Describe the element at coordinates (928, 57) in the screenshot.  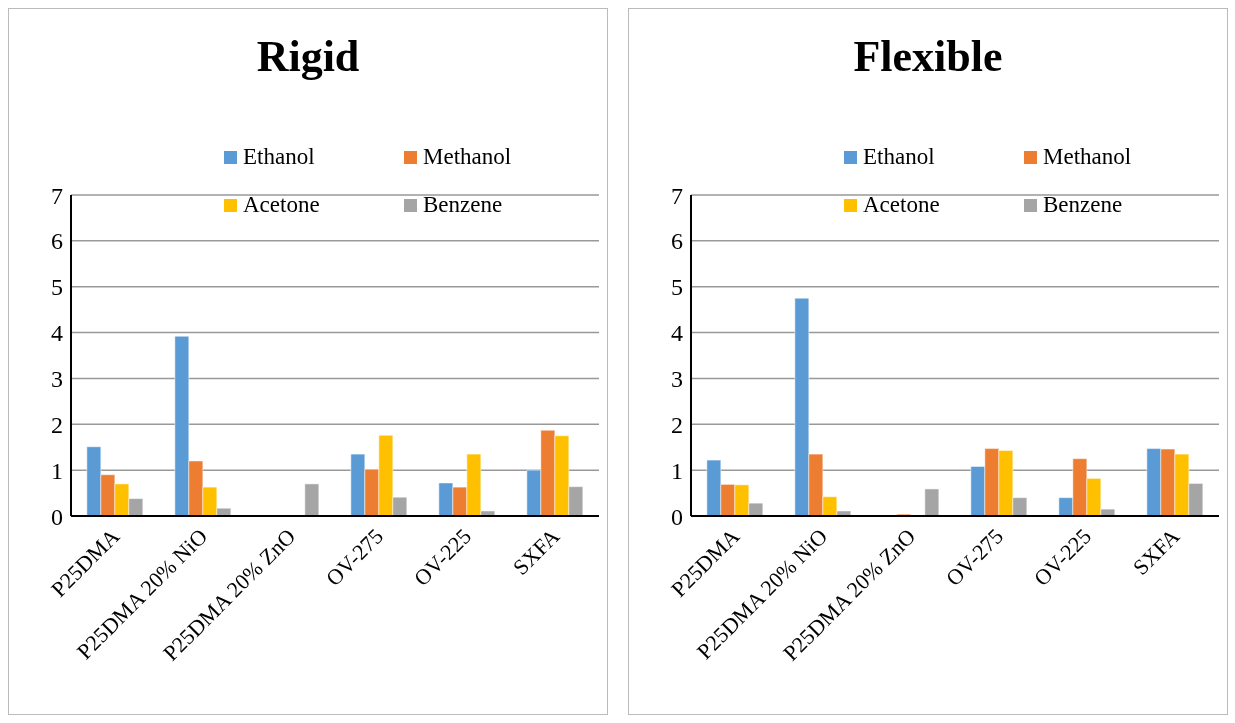
I see `chart-title: Flexible` at that location.